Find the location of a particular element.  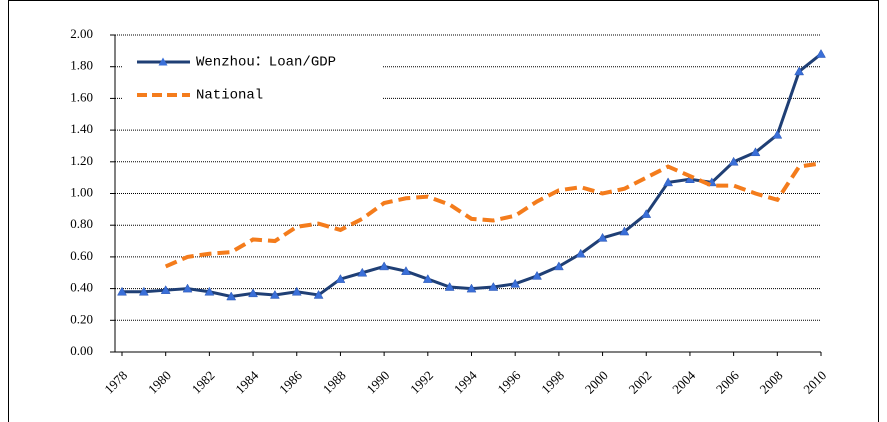

y-tick-label: 0.40 is located at coordinates (81, 287).